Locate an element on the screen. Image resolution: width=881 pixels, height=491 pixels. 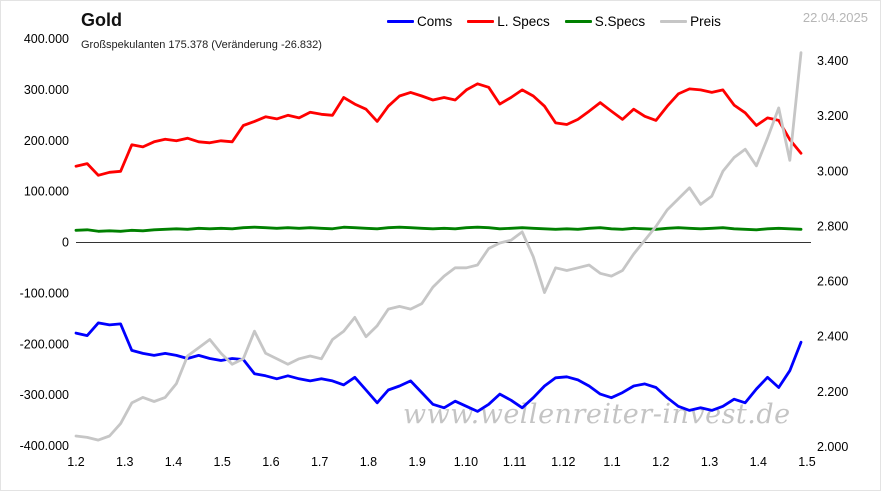
right-axis-label: 2.200 is located at coordinates (832, 392).